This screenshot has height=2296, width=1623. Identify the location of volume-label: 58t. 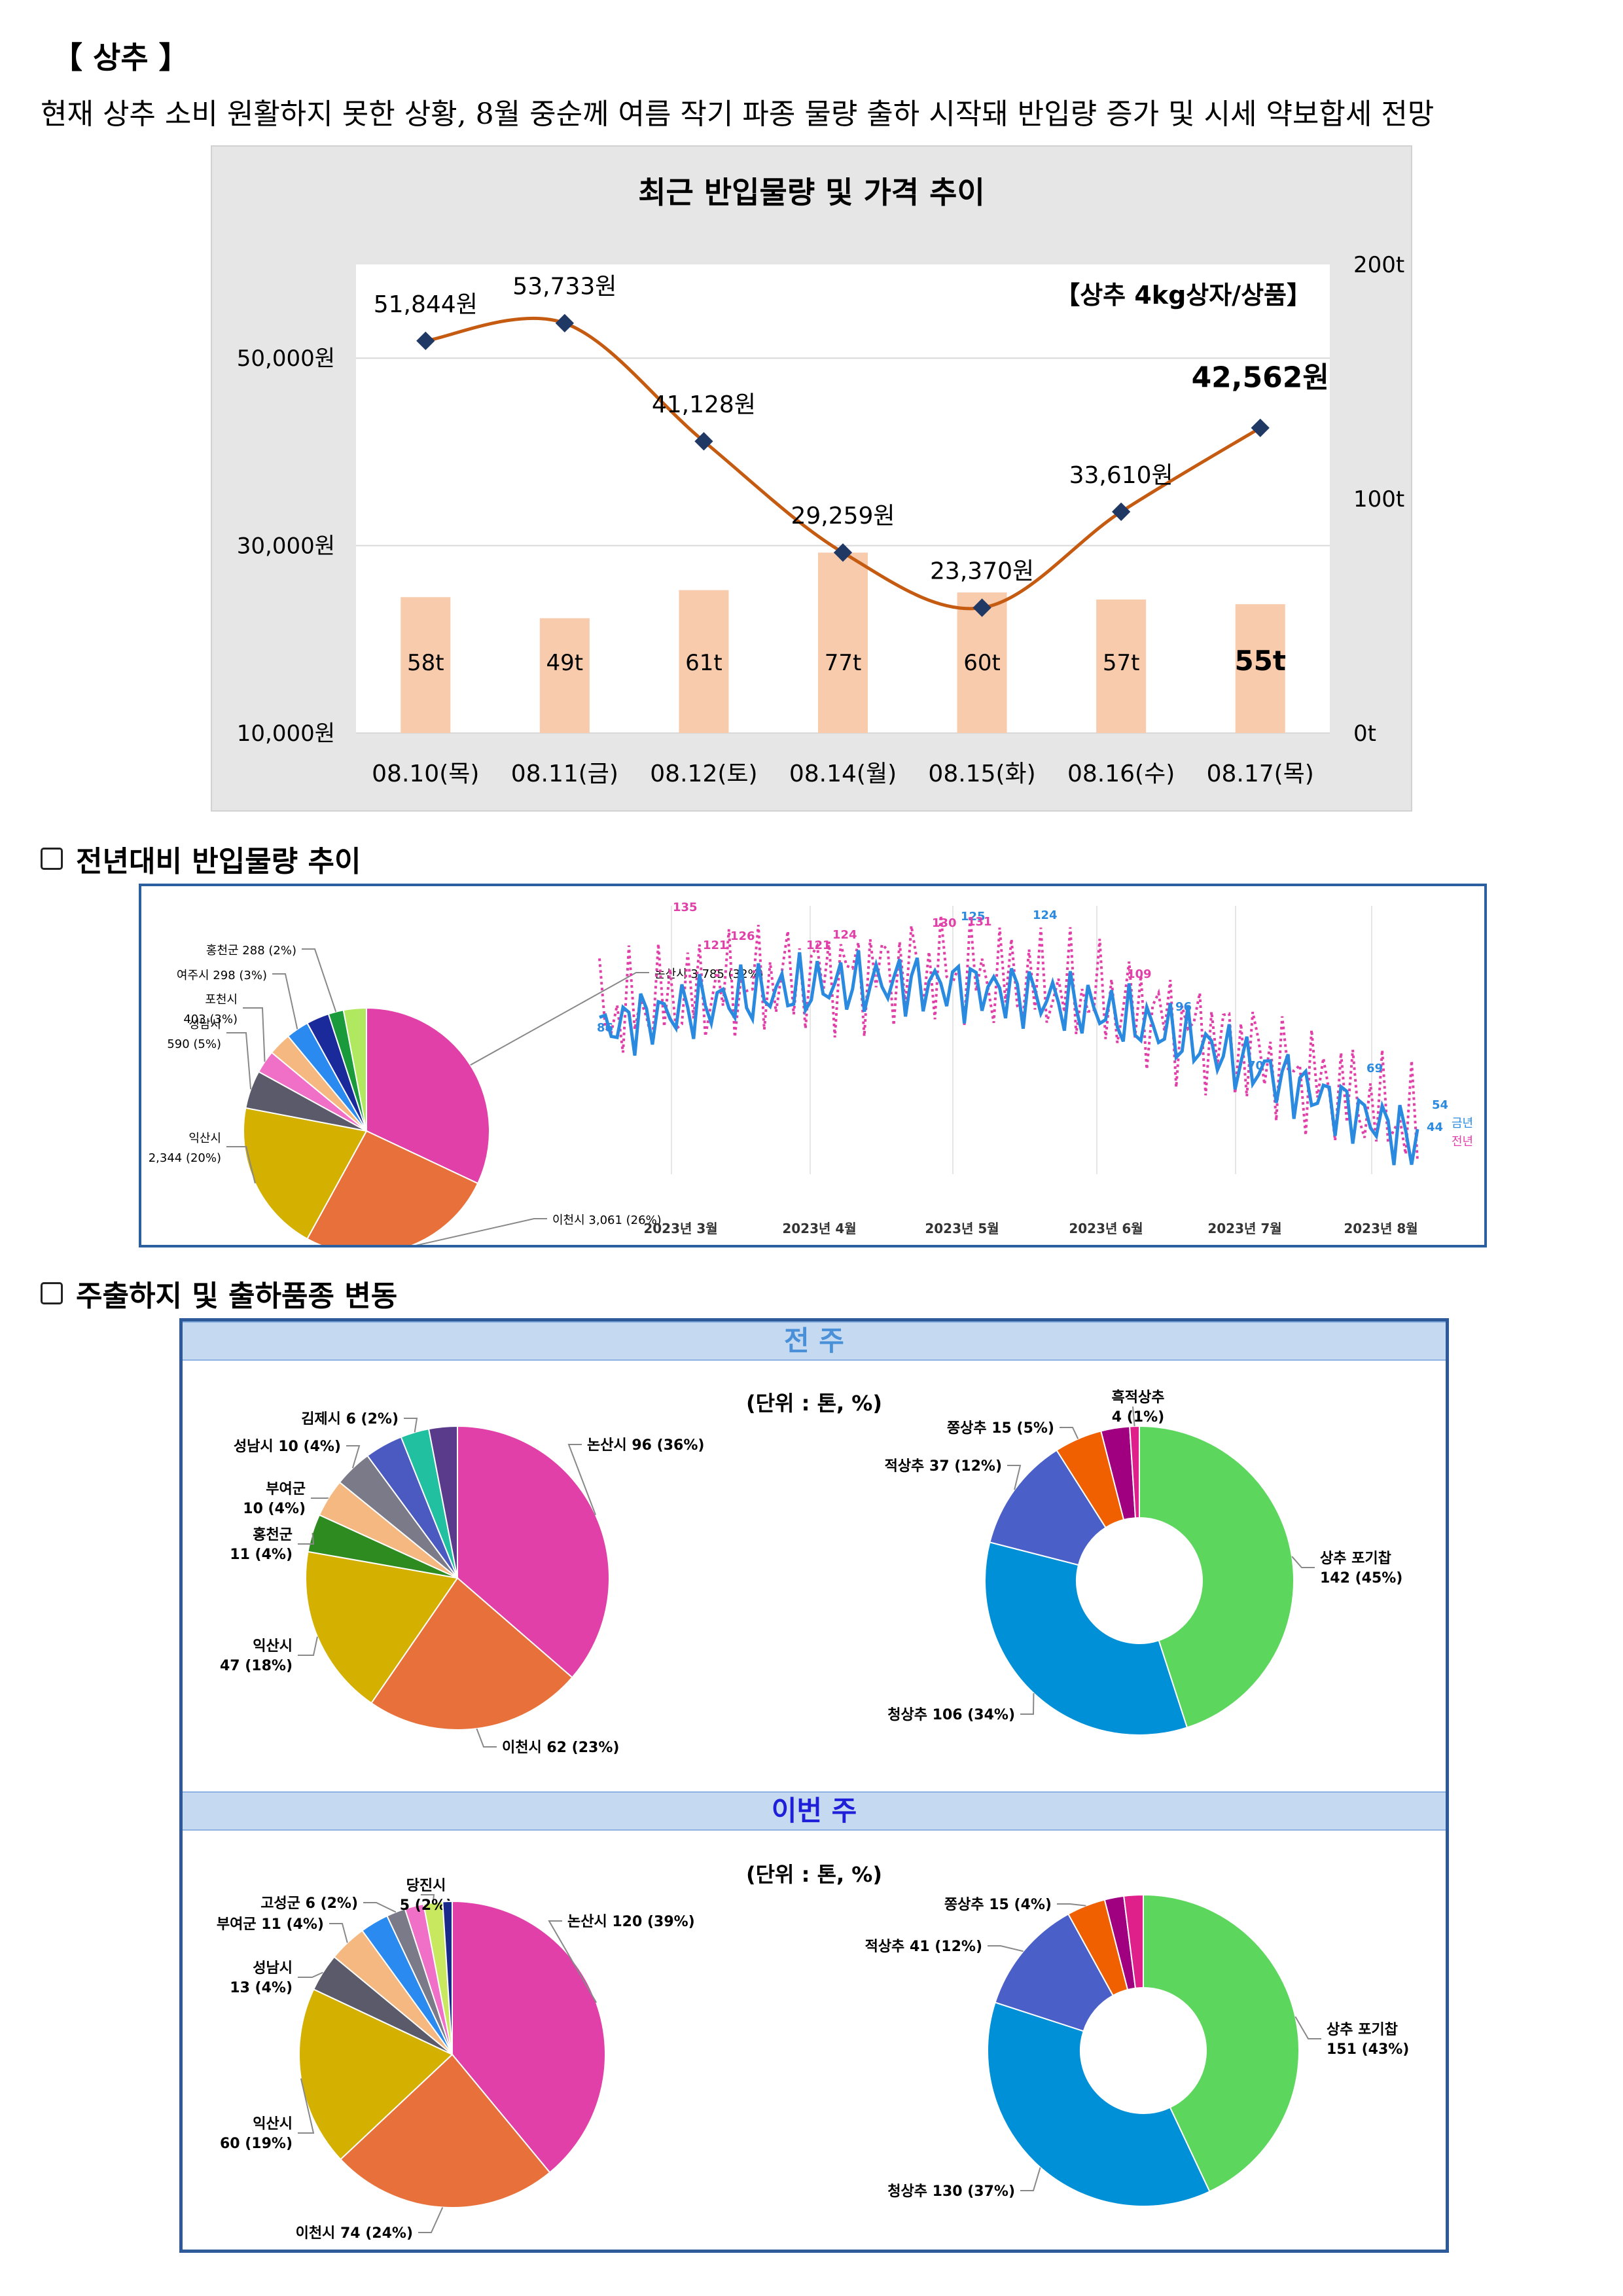
(425, 663).